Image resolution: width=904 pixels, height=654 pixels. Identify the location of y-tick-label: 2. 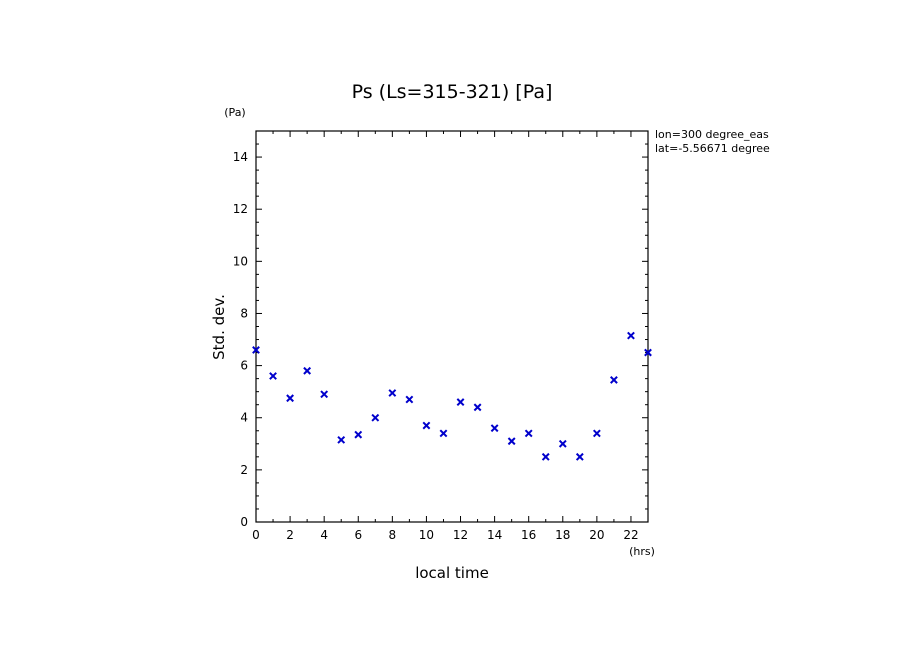
(244, 470).